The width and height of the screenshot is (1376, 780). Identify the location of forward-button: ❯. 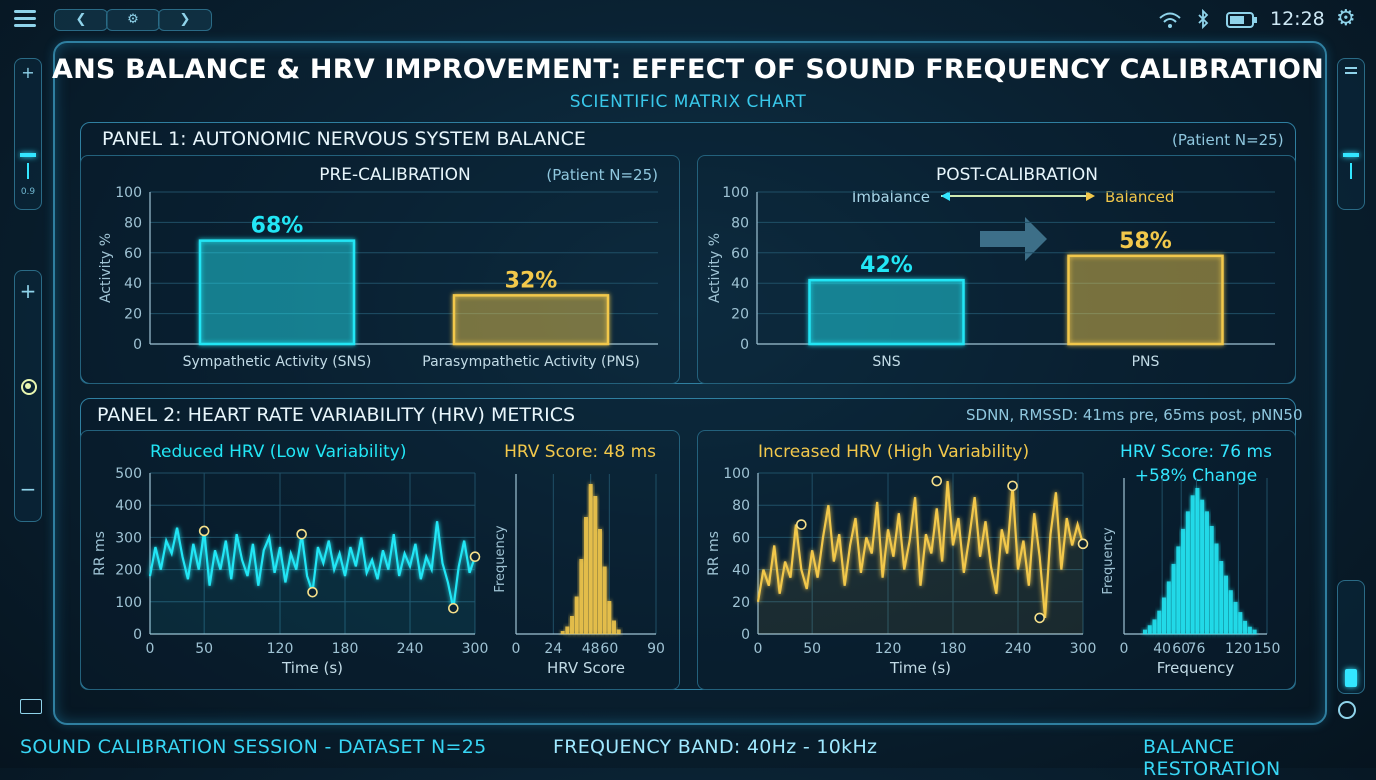
(185, 20).